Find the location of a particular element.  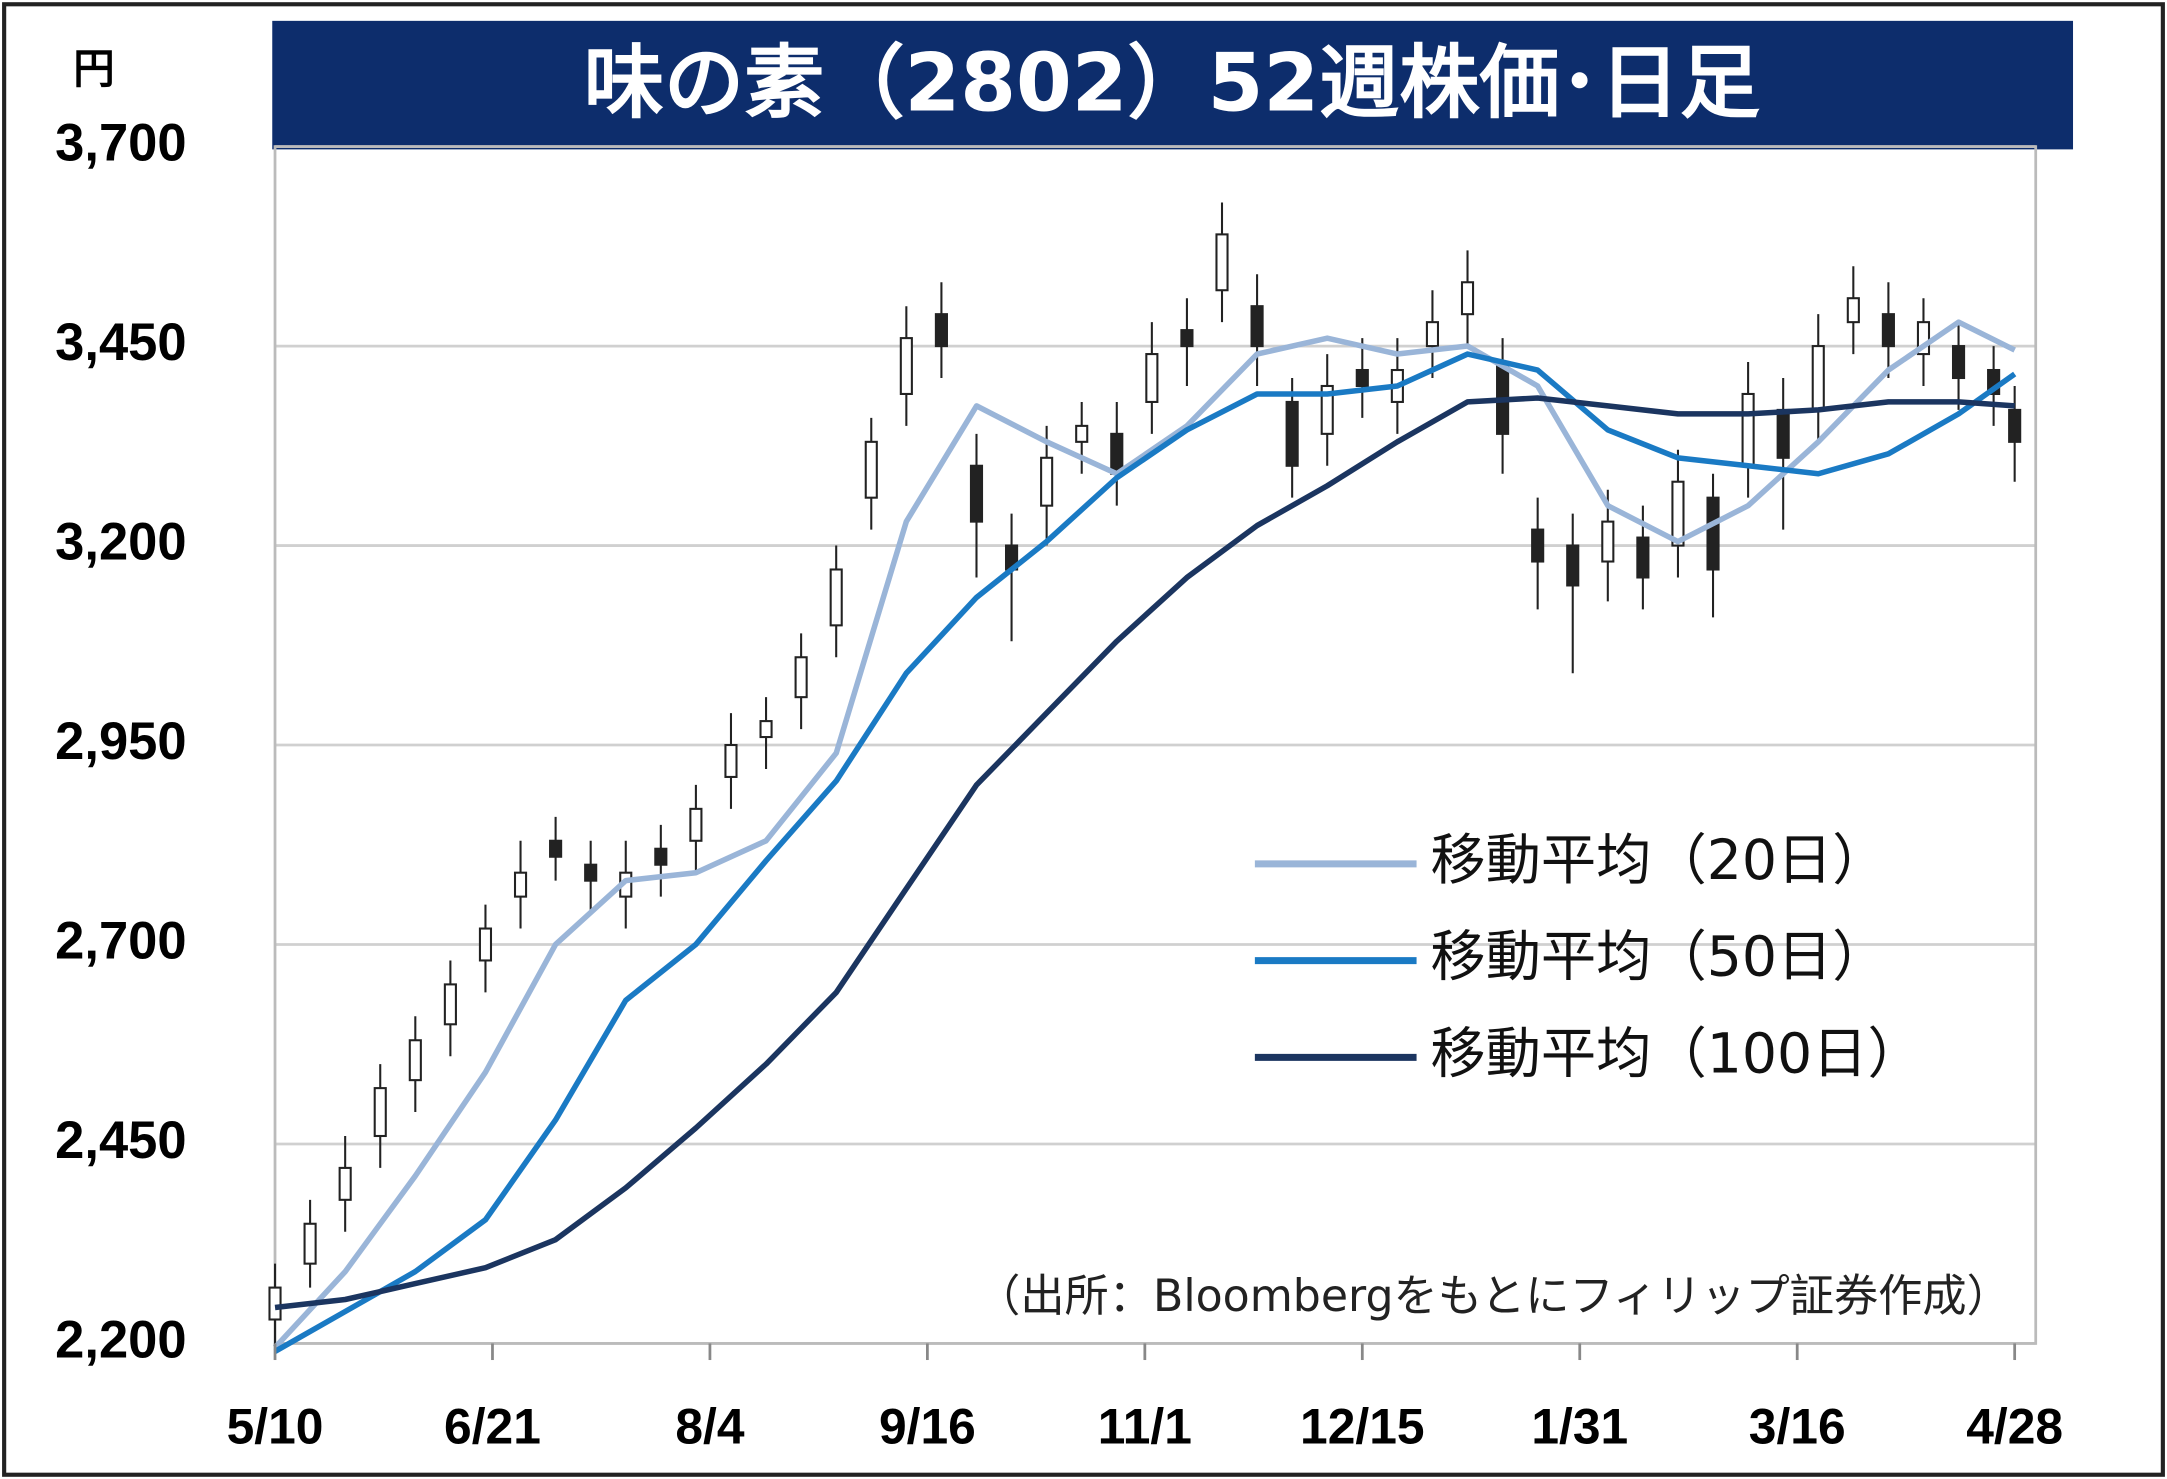

legend-label: 移動平均（20日） is located at coordinates (1658, 861).